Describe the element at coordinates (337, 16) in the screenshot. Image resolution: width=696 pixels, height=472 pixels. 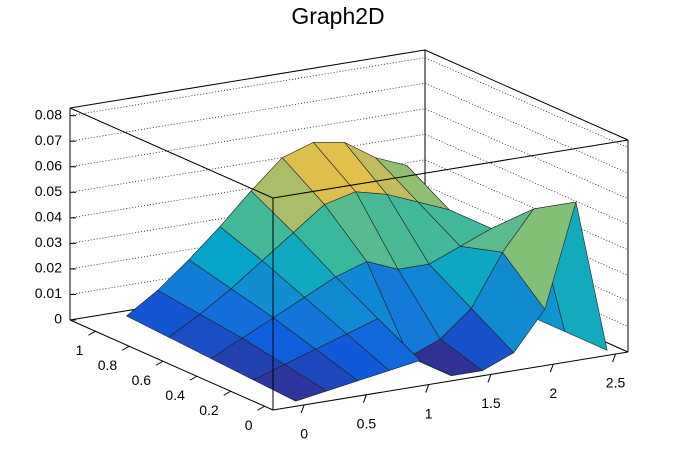
I see `chart-title: Graph2D` at that location.